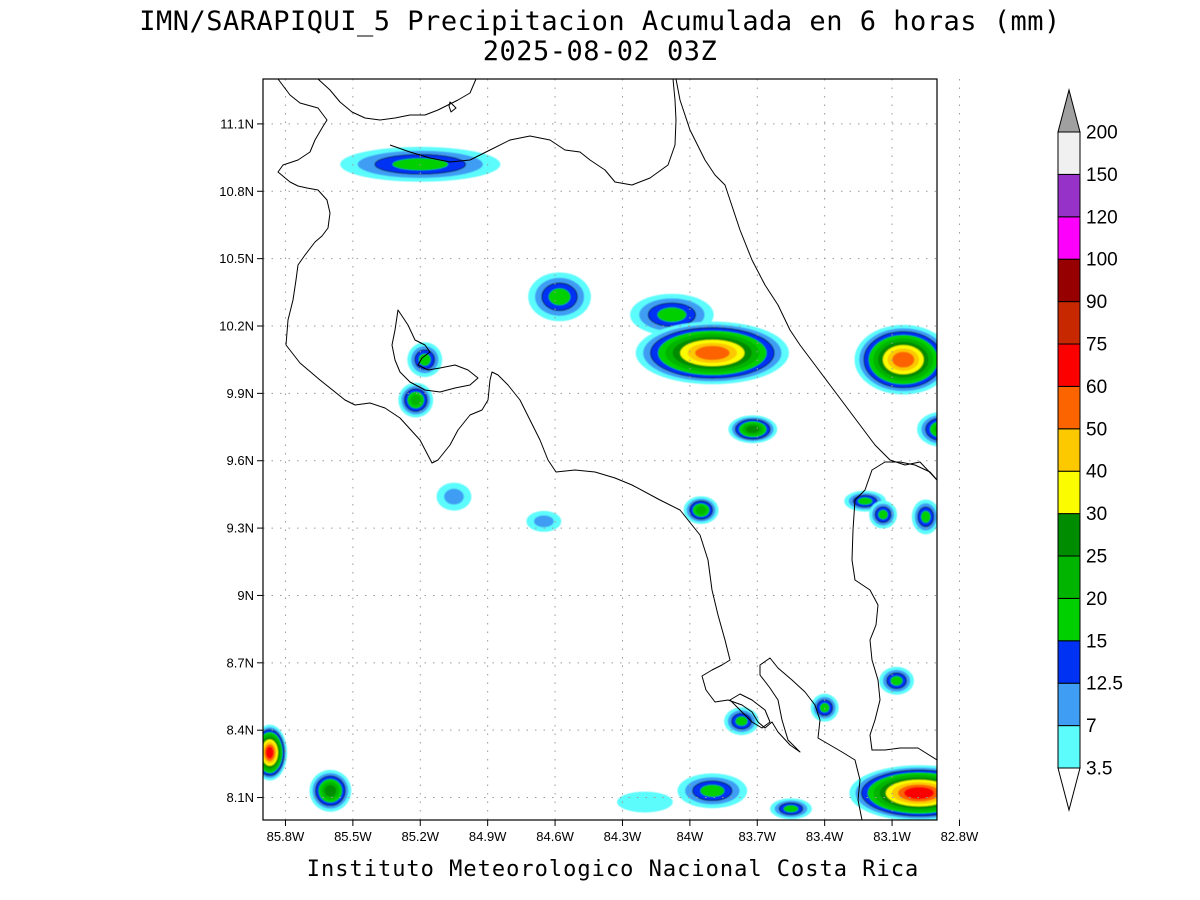 Image resolution: width=1200 pixels, height=900 pixels. What do you see at coordinates (1069, 110) in the screenshot?
I see `colorbar-over-triangle` at bounding box center [1069, 110].